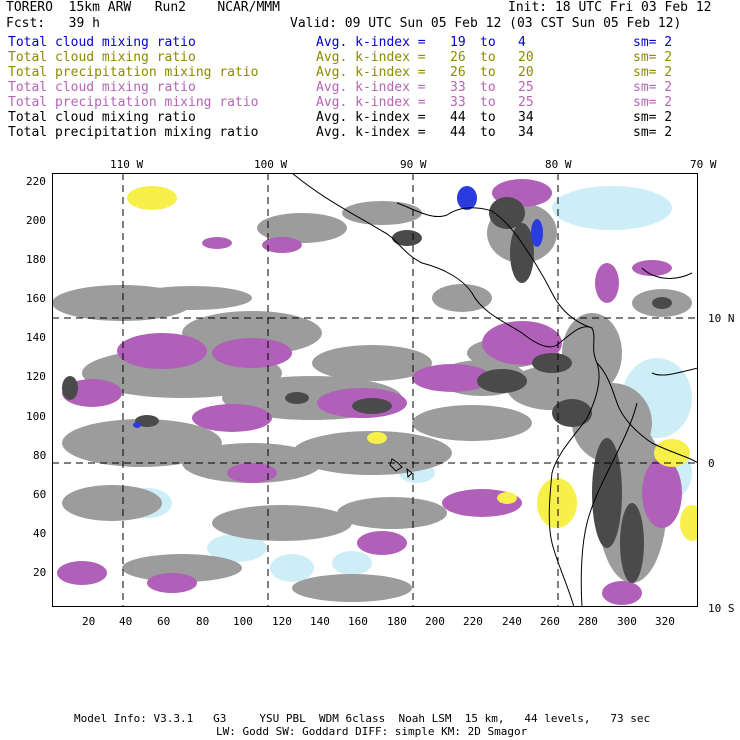 The height and width of the screenshot is (740, 740). What do you see at coordinates (588, 621) in the screenshot?
I see `x-tick-label: 280` at bounding box center [588, 621].